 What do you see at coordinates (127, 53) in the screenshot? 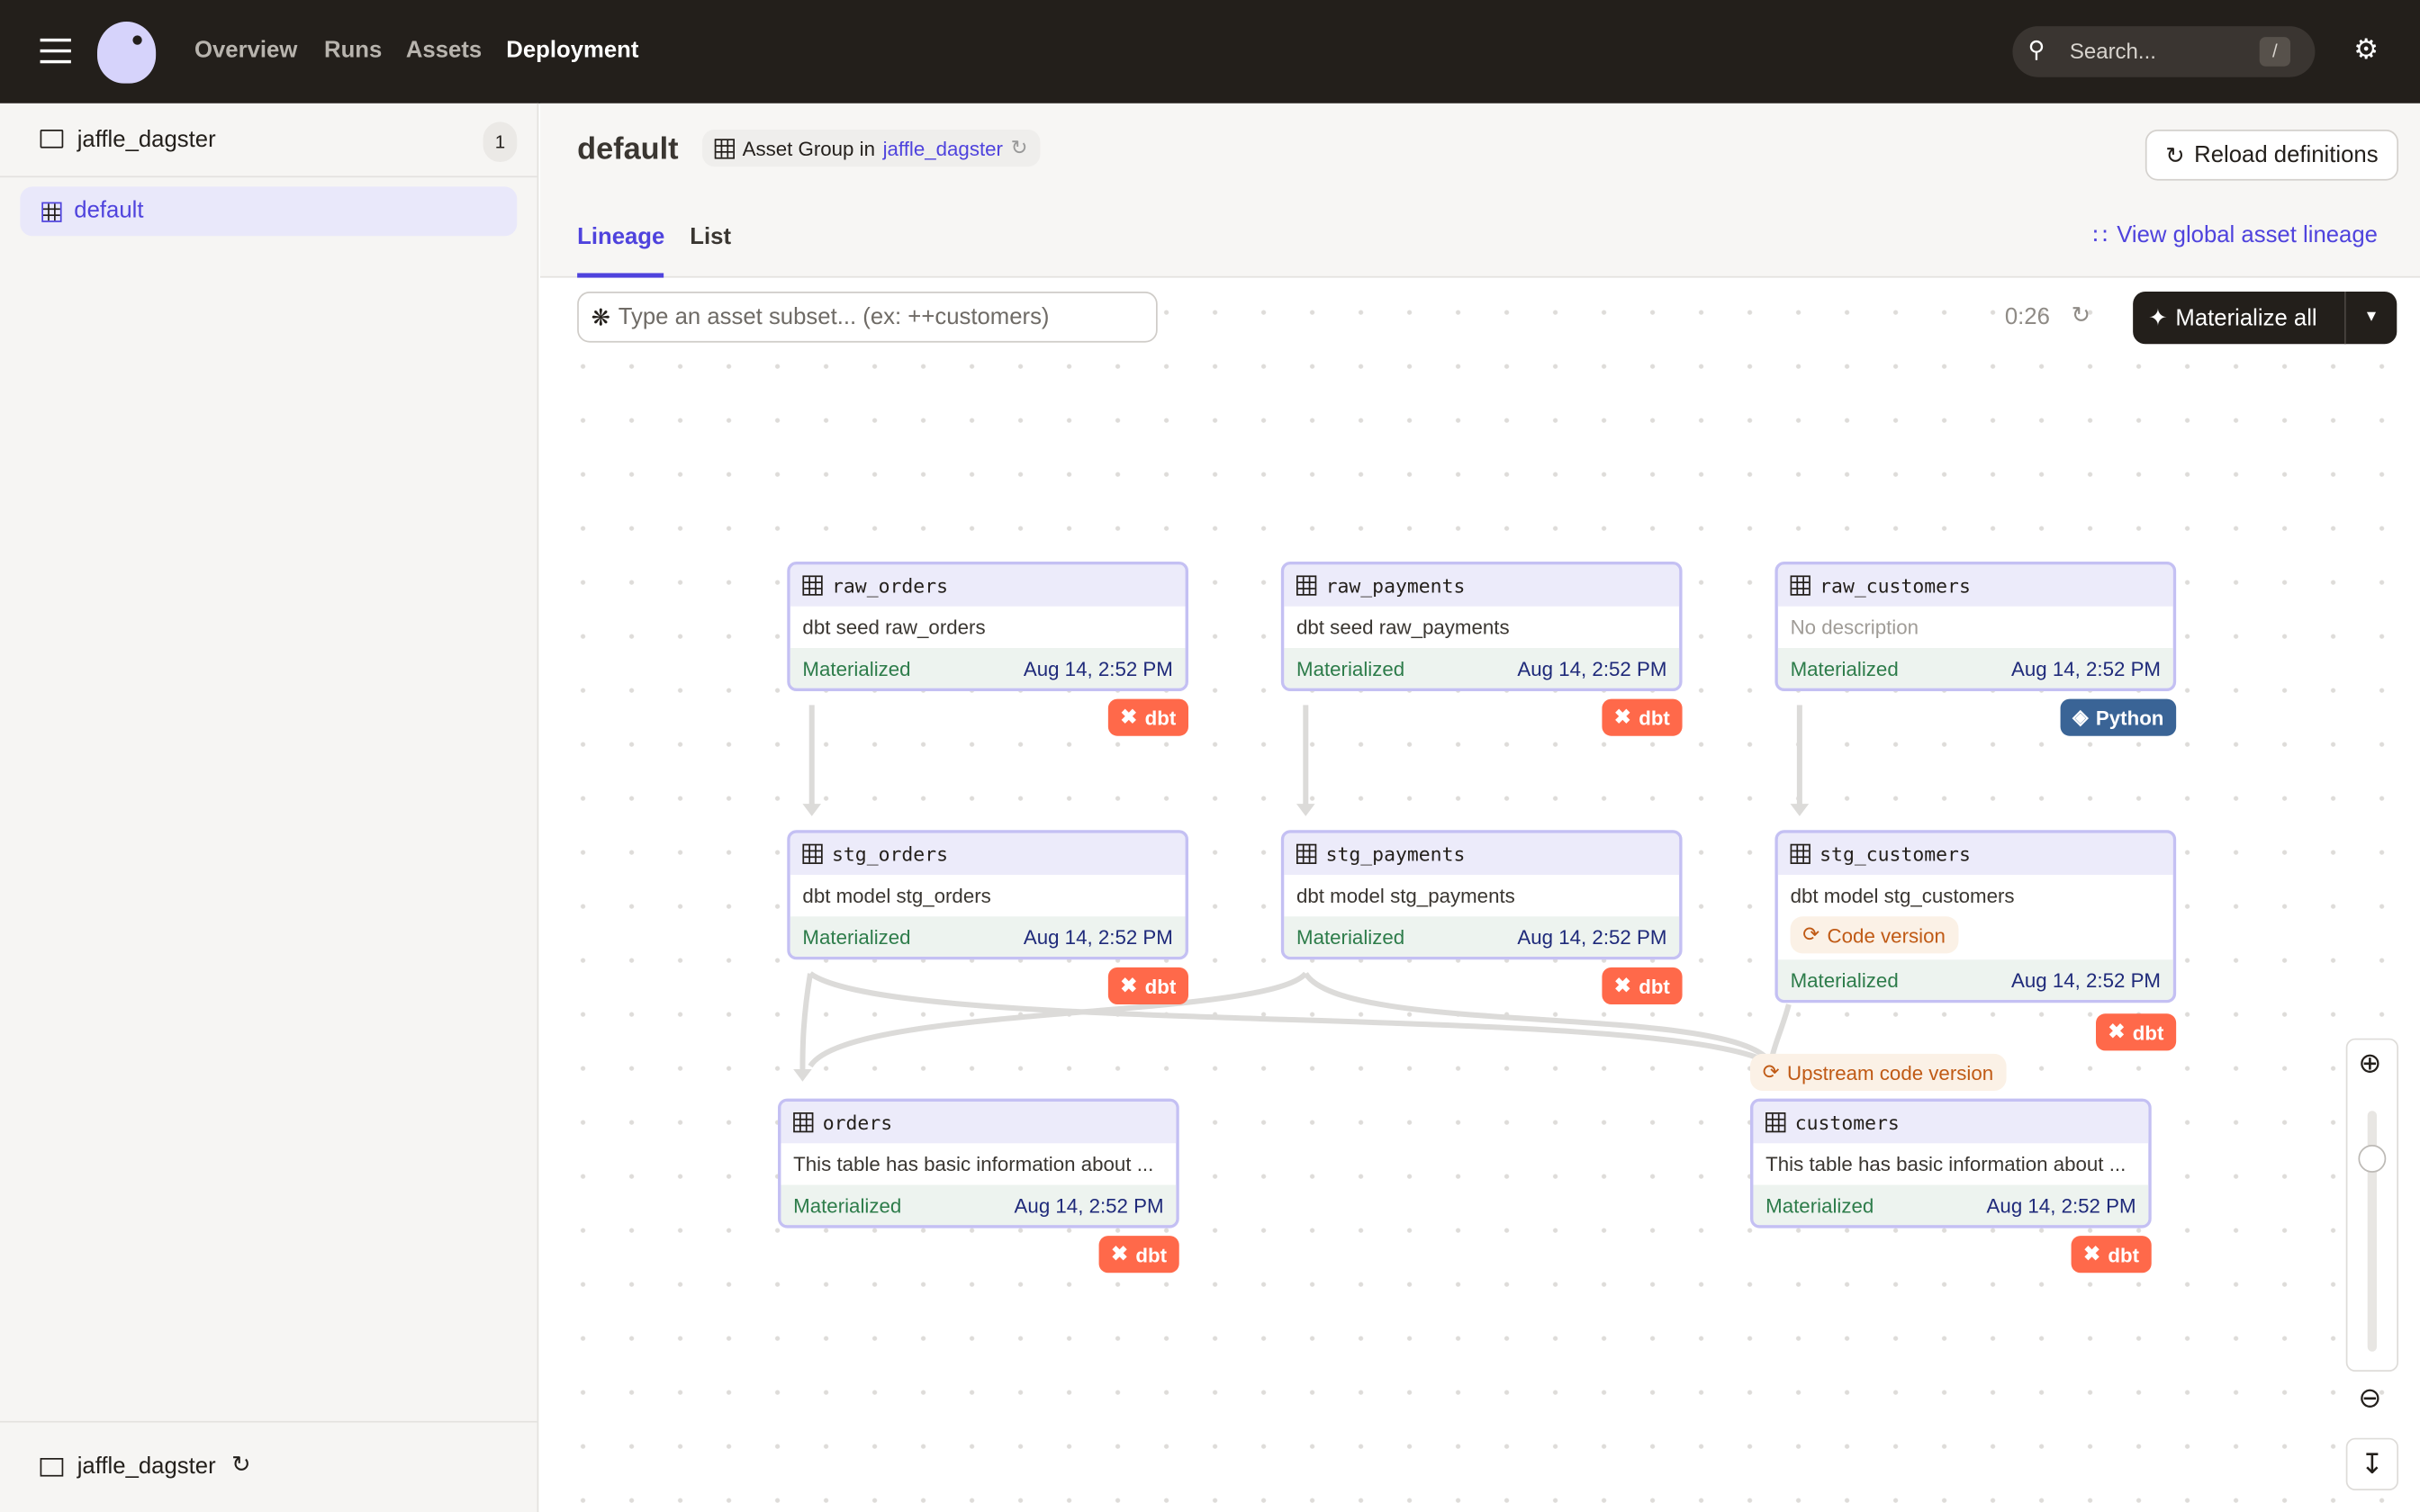
I see `dagster-logo` at bounding box center [127, 53].